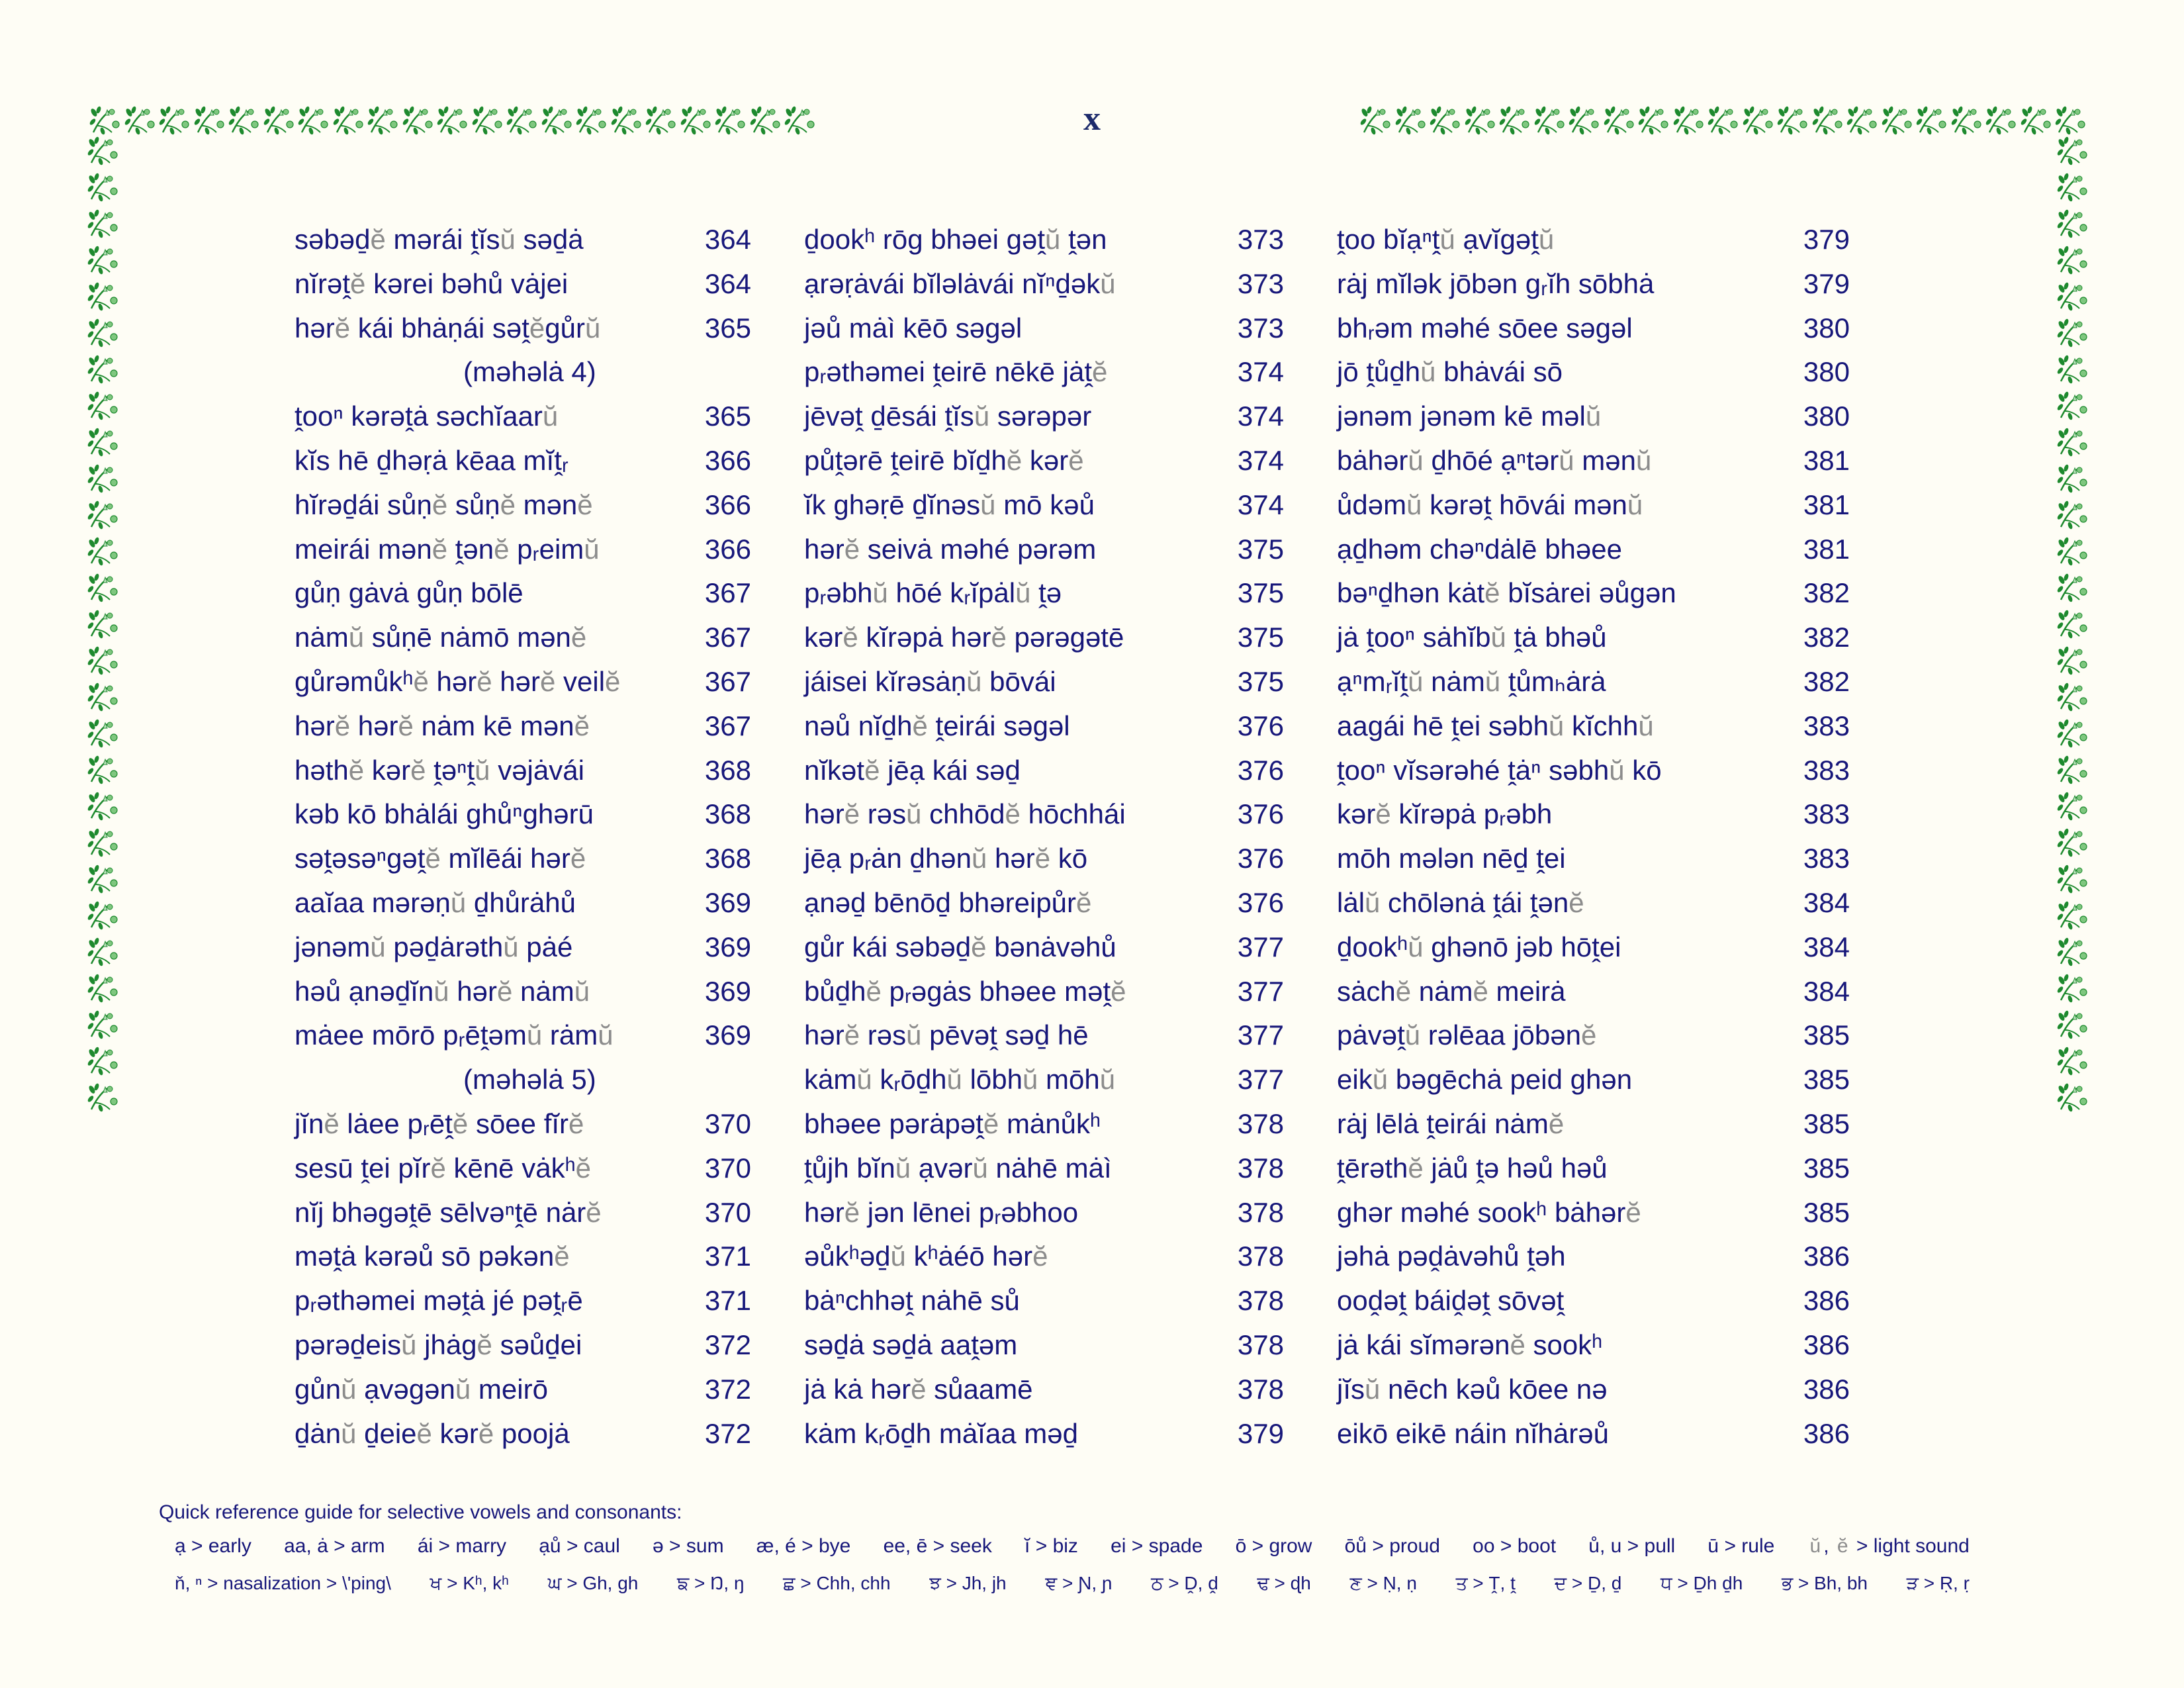  I want to click on index-entry: rȧj mĭlək jōbən gᵣĭh sōbhȧ 379, so click(1593, 284).